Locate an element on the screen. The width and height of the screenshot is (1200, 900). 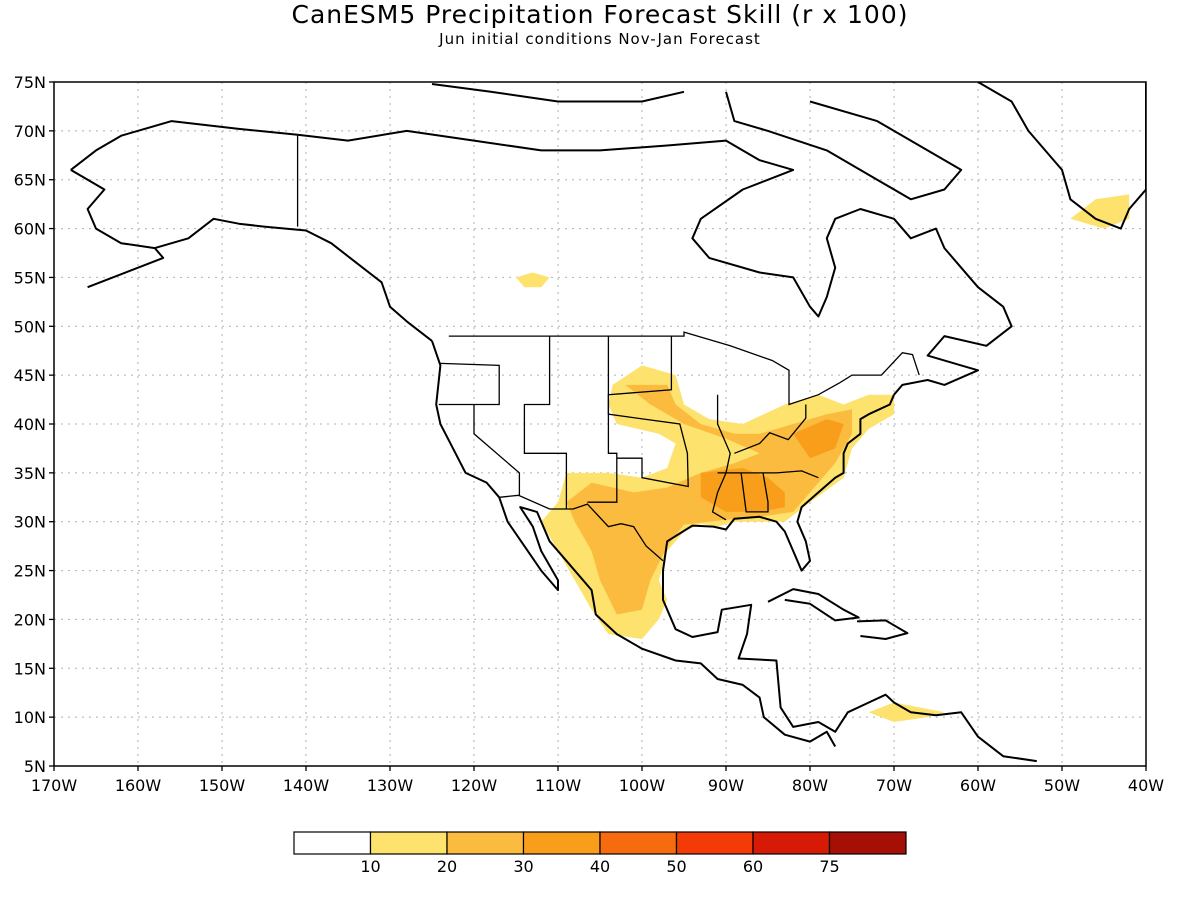
lon-tick-label: 90W is located at coordinates (726, 785).